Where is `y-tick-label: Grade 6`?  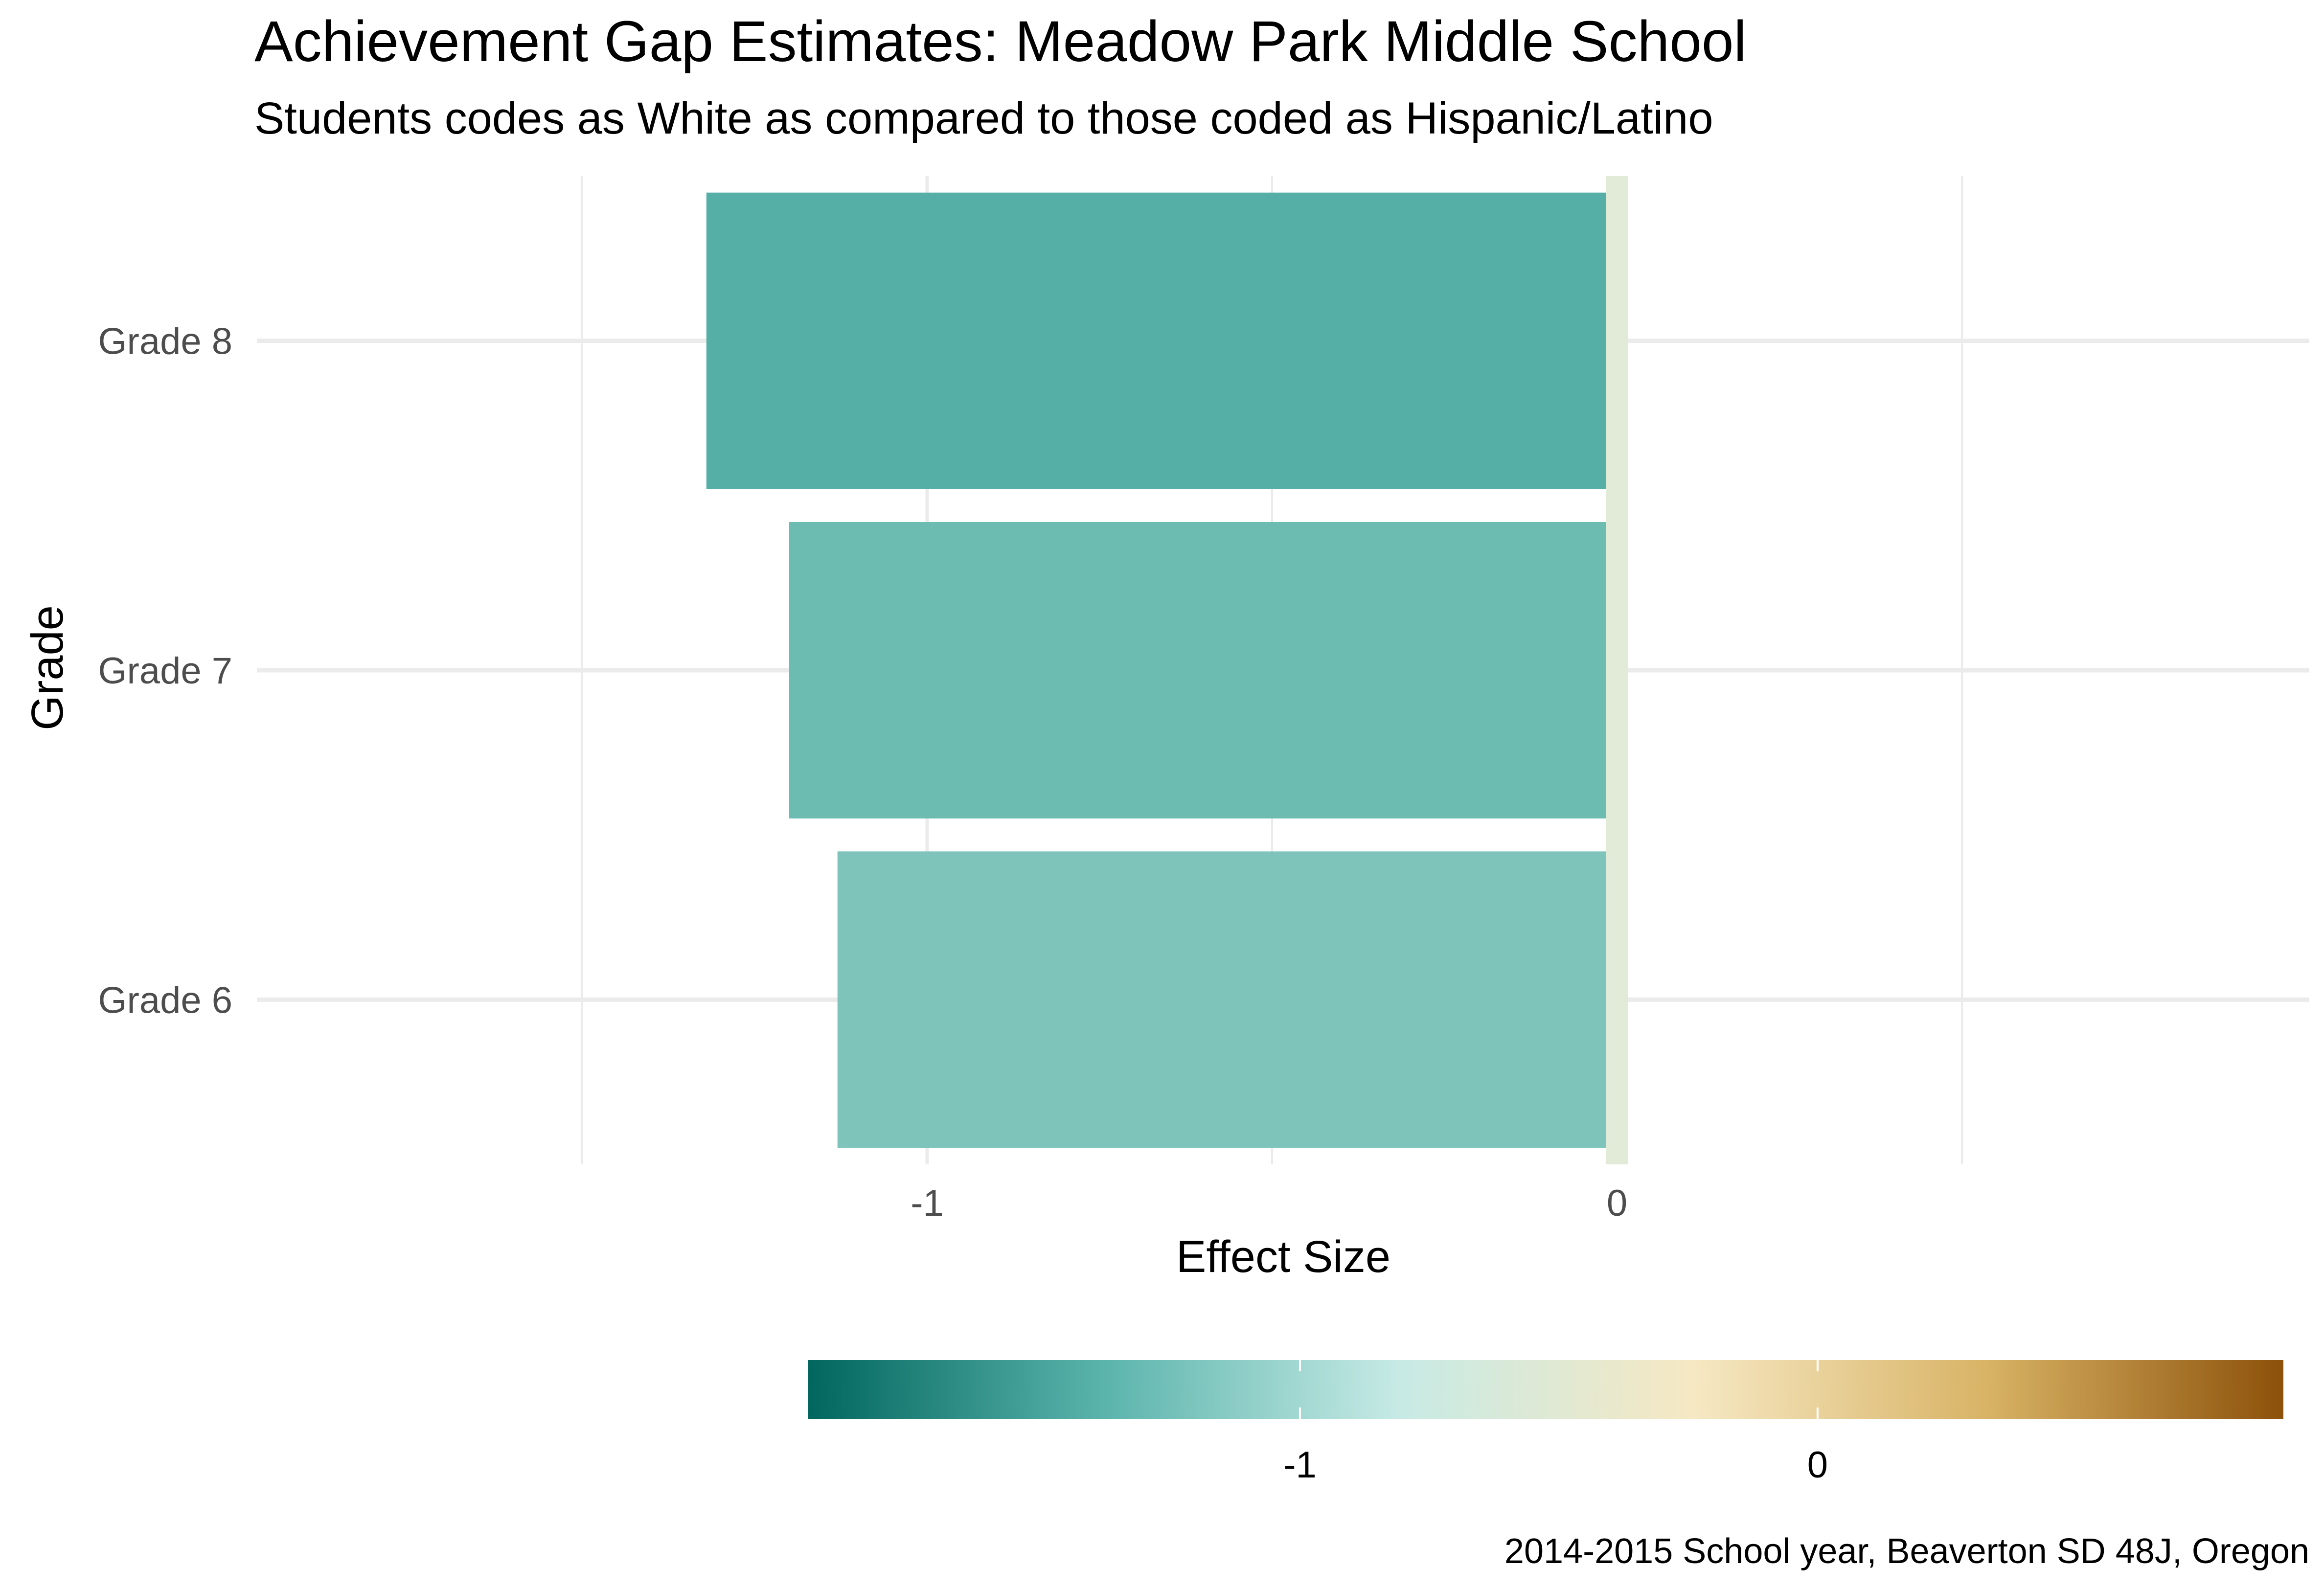
y-tick-label: Grade 6 is located at coordinates (165, 1000).